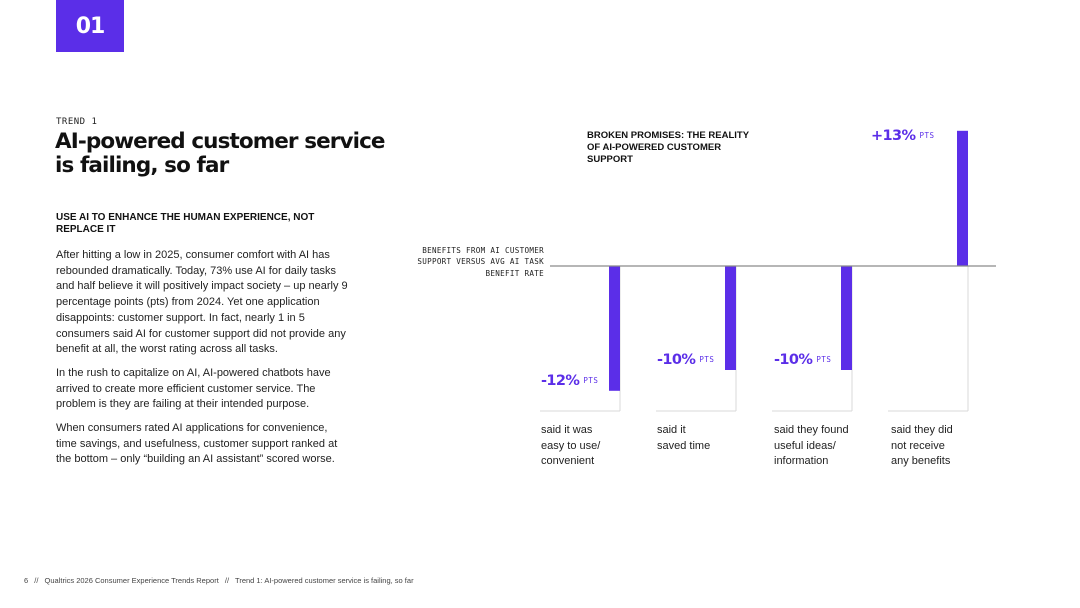  I want to click on trend-label: TREND 1, so click(77, 122).